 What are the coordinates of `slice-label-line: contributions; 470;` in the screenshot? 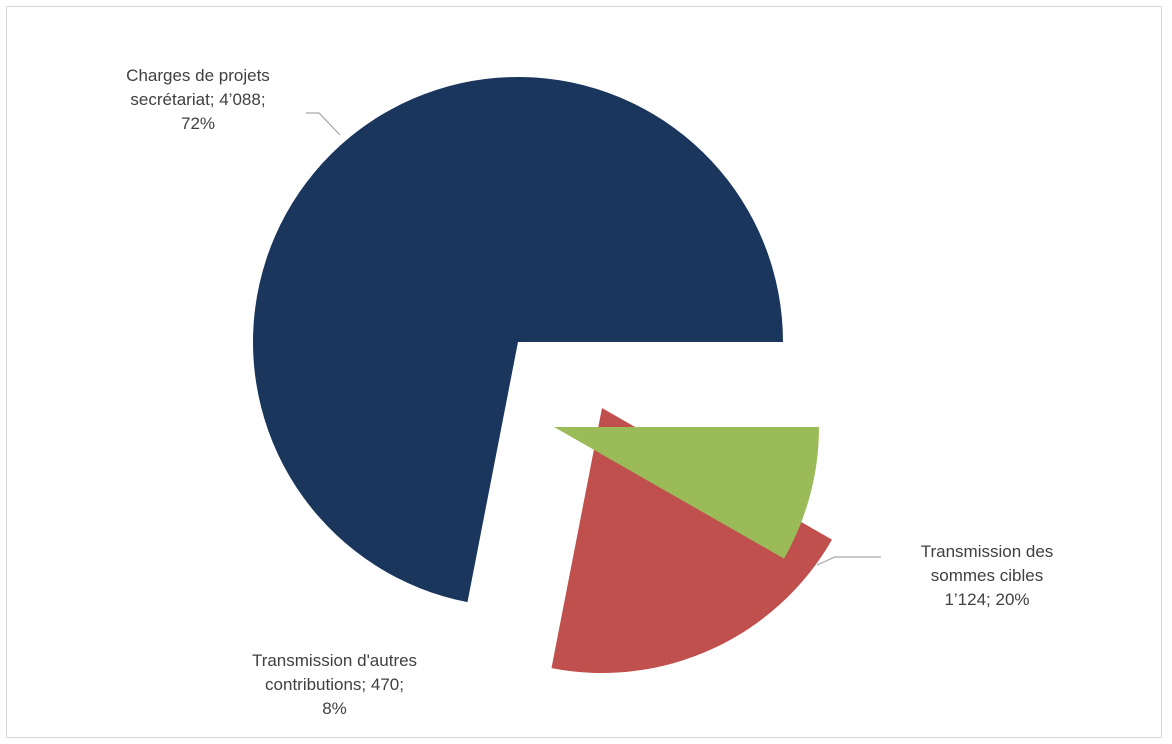 It's located at (334, 684).